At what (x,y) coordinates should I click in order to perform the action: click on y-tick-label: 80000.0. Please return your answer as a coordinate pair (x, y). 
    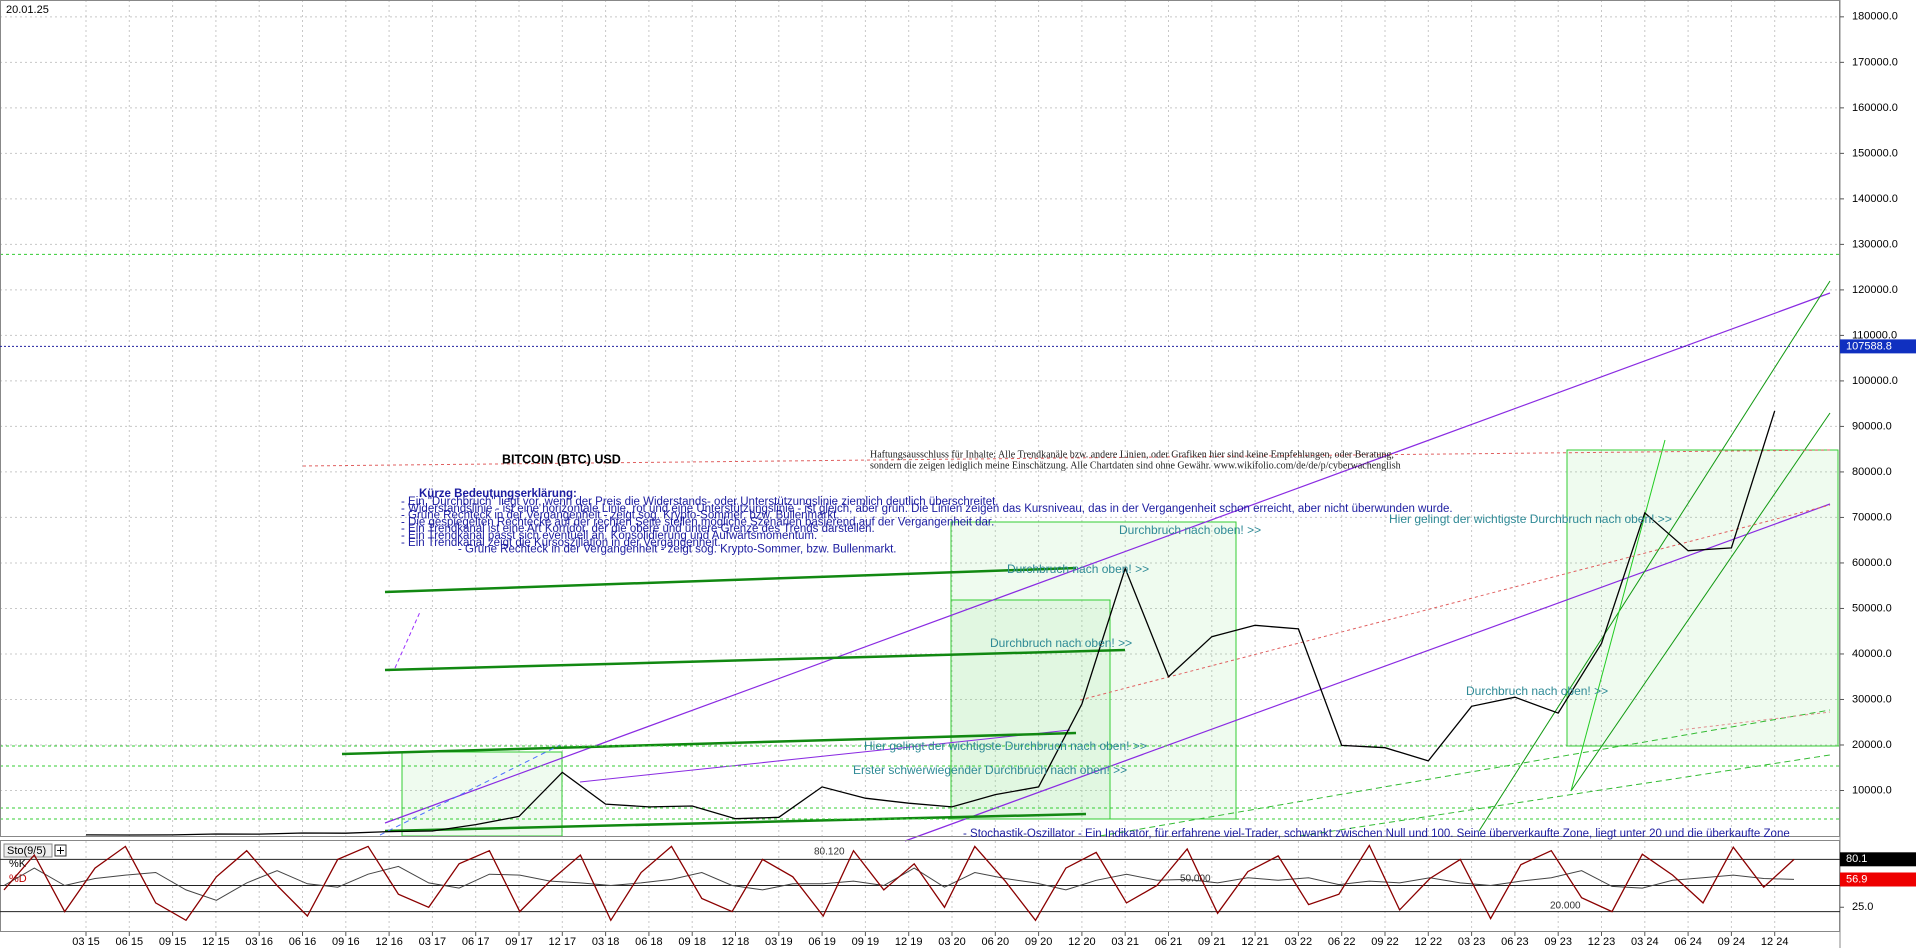
    Looking at the image, I should click on (1872, 472).